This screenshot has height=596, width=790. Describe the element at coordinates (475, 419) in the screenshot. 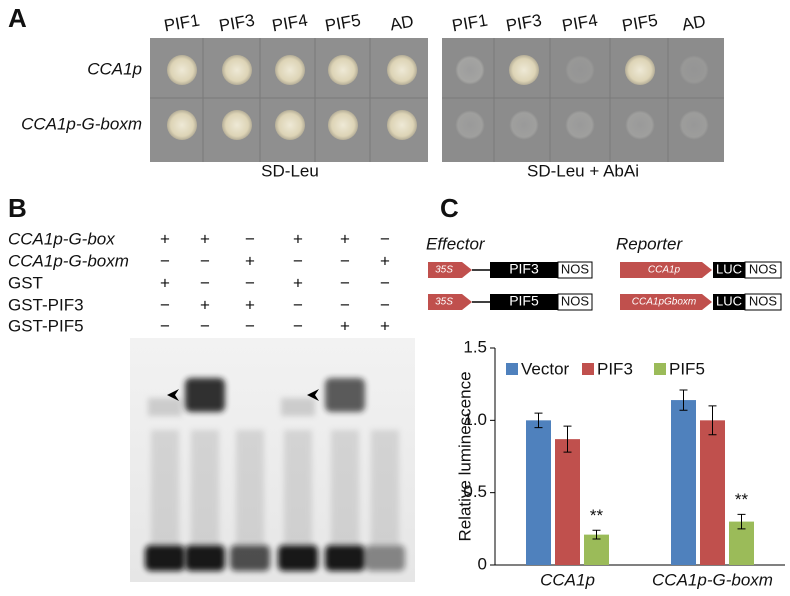

I see `y-tick-label: 1.0` at that location.